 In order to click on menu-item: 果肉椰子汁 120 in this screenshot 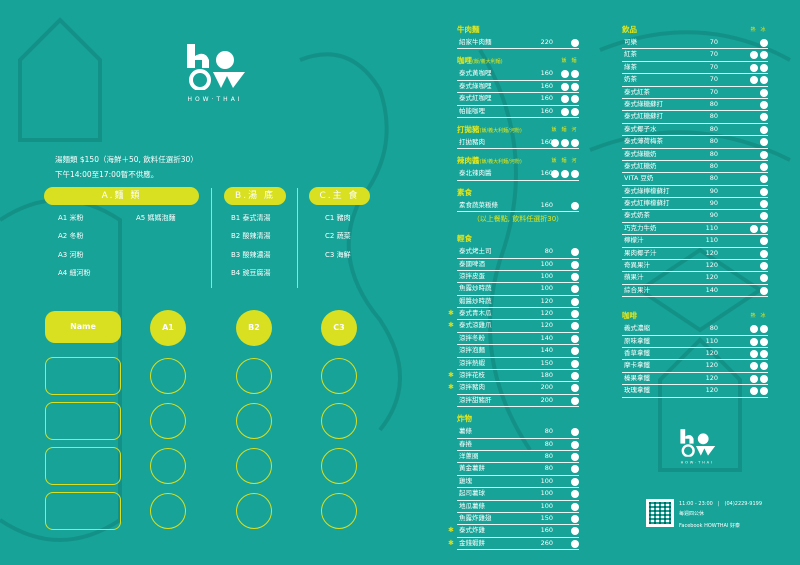, I will do `click(695, 254)`.